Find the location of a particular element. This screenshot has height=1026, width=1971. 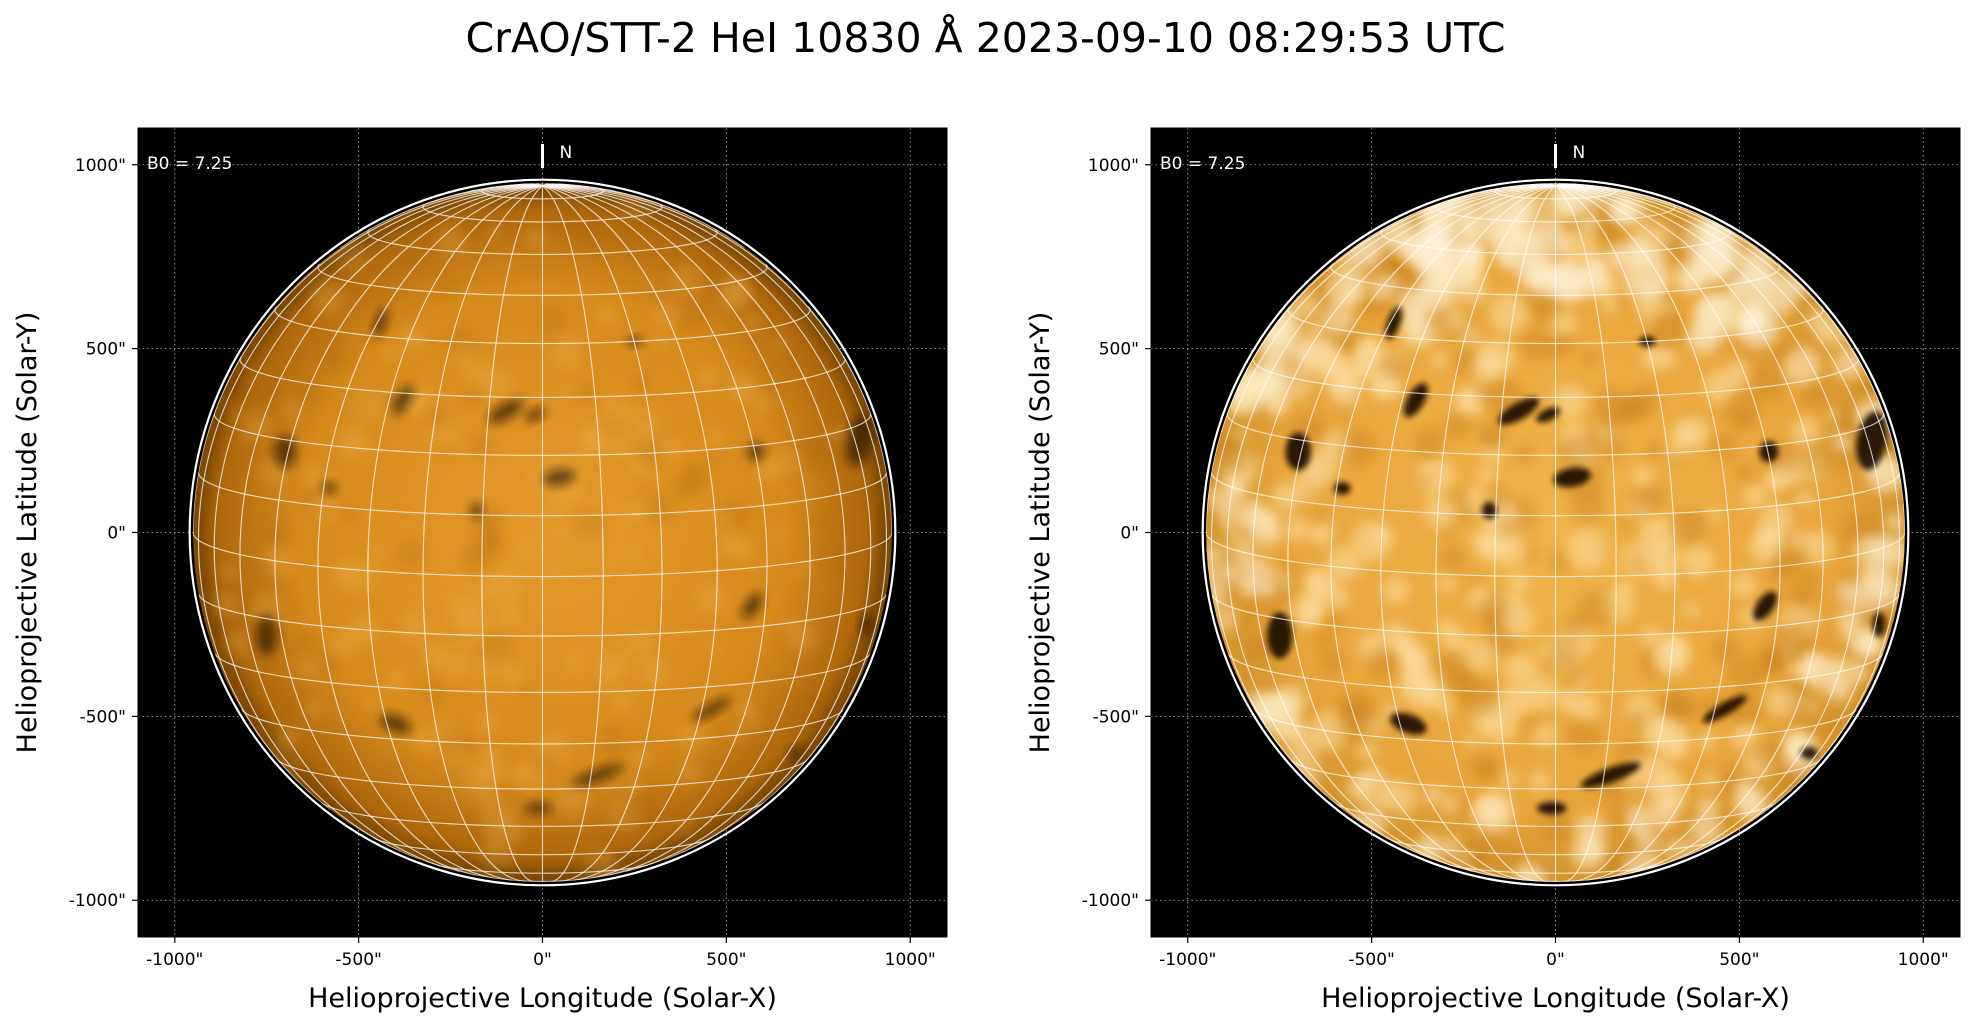

x-tick-label: 1000" is located at coordinates (910, 960).